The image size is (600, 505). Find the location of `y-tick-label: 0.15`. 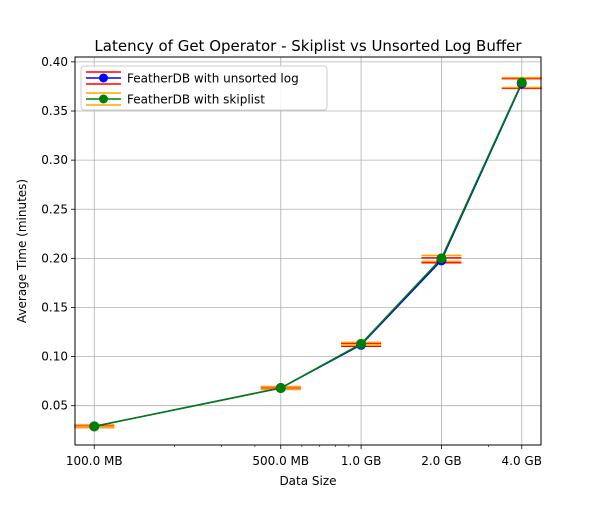

y-tick-label: 0.15 is located at coordinates (54, 307).